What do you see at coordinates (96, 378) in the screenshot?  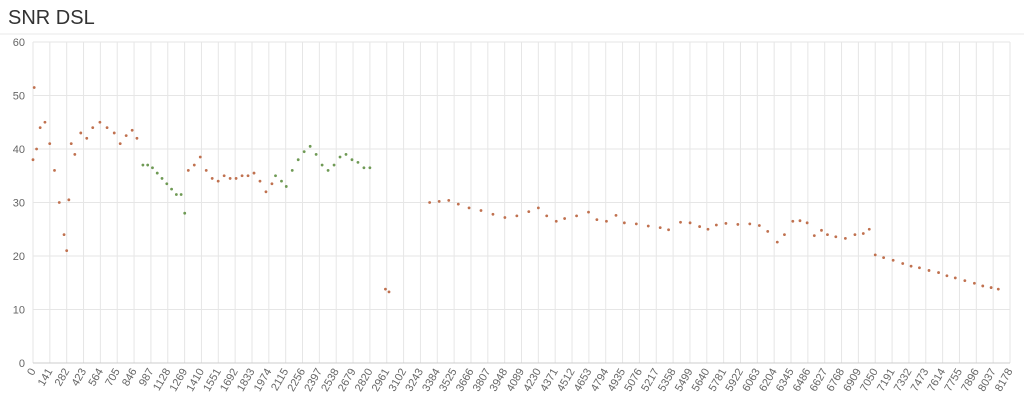 I see `x-tick-label: 564` at bounding box center [96, 378].